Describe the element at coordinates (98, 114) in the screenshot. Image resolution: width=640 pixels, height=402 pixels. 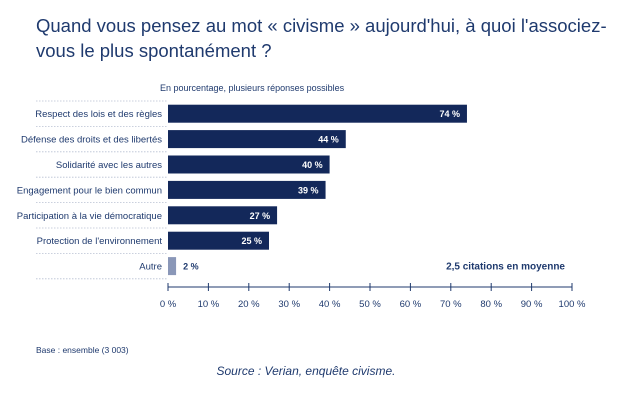
I see `category-label: Respect des lois et des règles` at that location.